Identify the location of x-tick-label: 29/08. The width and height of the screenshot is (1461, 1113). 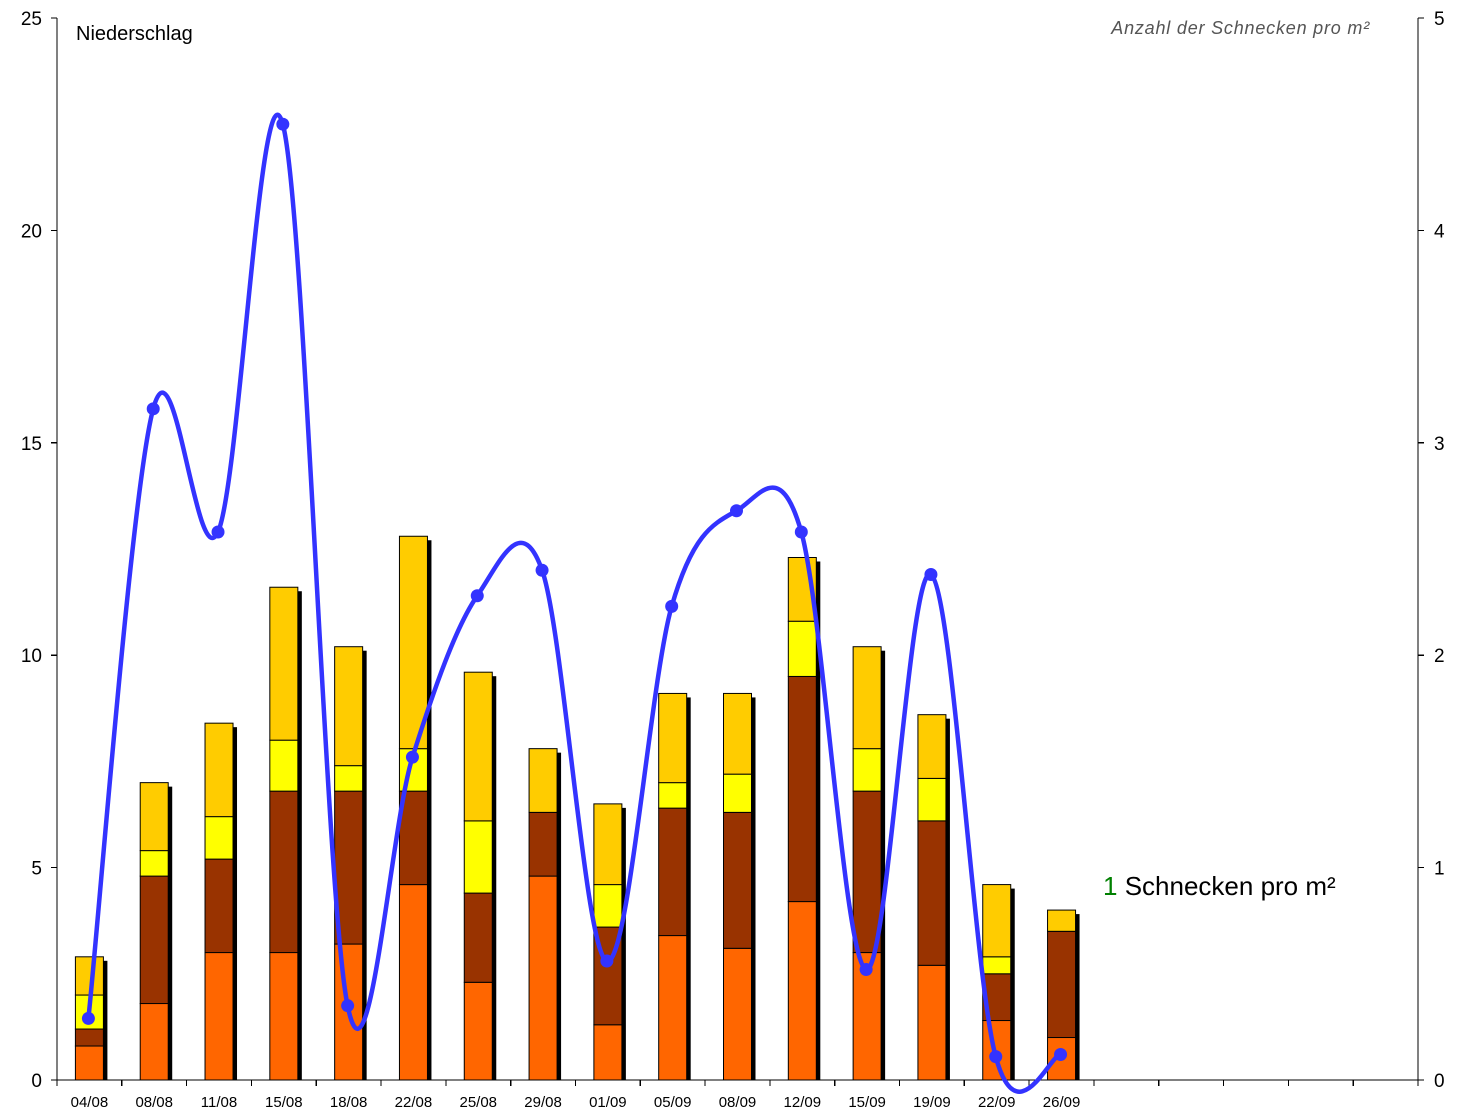
(543, 1102).